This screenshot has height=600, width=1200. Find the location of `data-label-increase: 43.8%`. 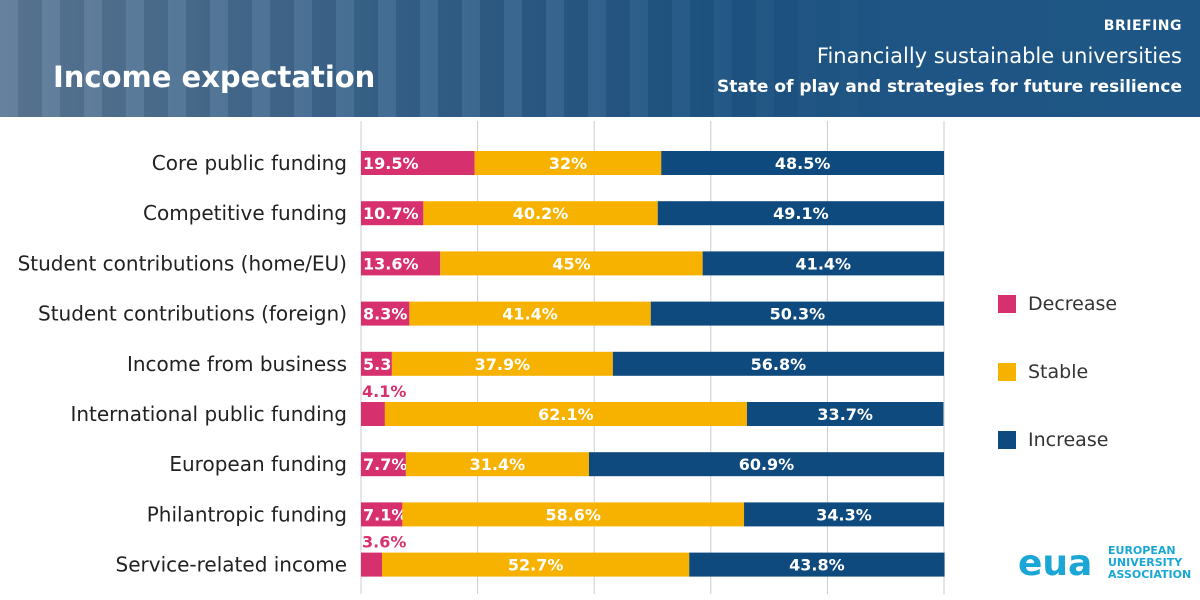

data-label-increase: 43.8% is located at coordinates (817, 565).